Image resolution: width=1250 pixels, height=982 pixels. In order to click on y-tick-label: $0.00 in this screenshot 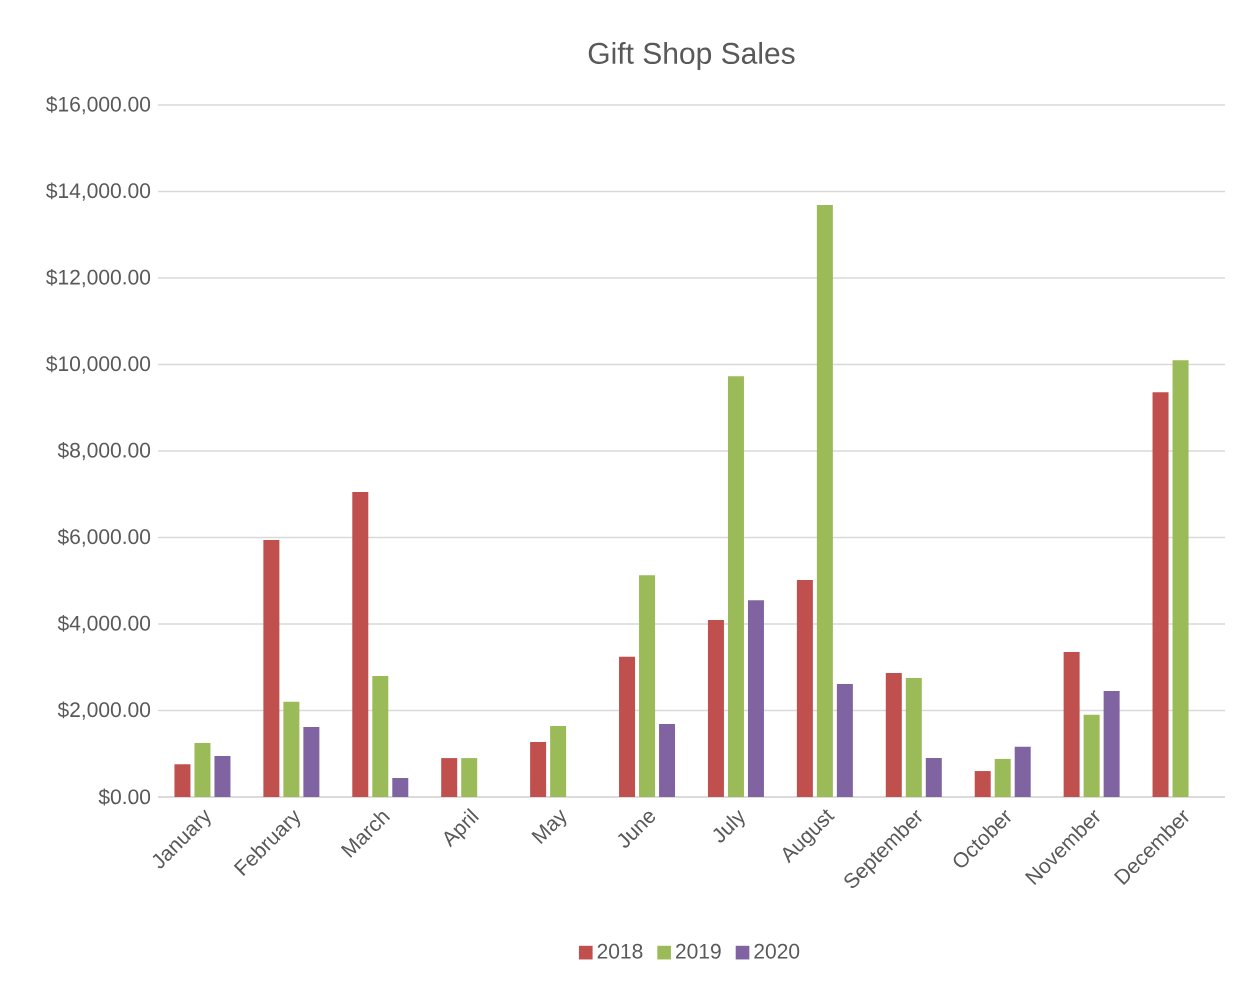, I will do `click(124, 797)`.